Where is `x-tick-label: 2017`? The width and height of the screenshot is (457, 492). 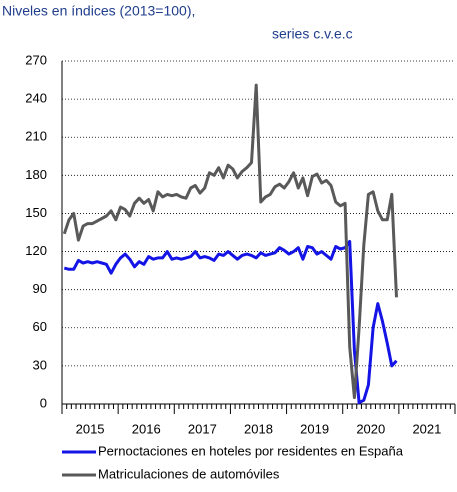
x-tick-label: 2017 is located at coordinates (202, 428).